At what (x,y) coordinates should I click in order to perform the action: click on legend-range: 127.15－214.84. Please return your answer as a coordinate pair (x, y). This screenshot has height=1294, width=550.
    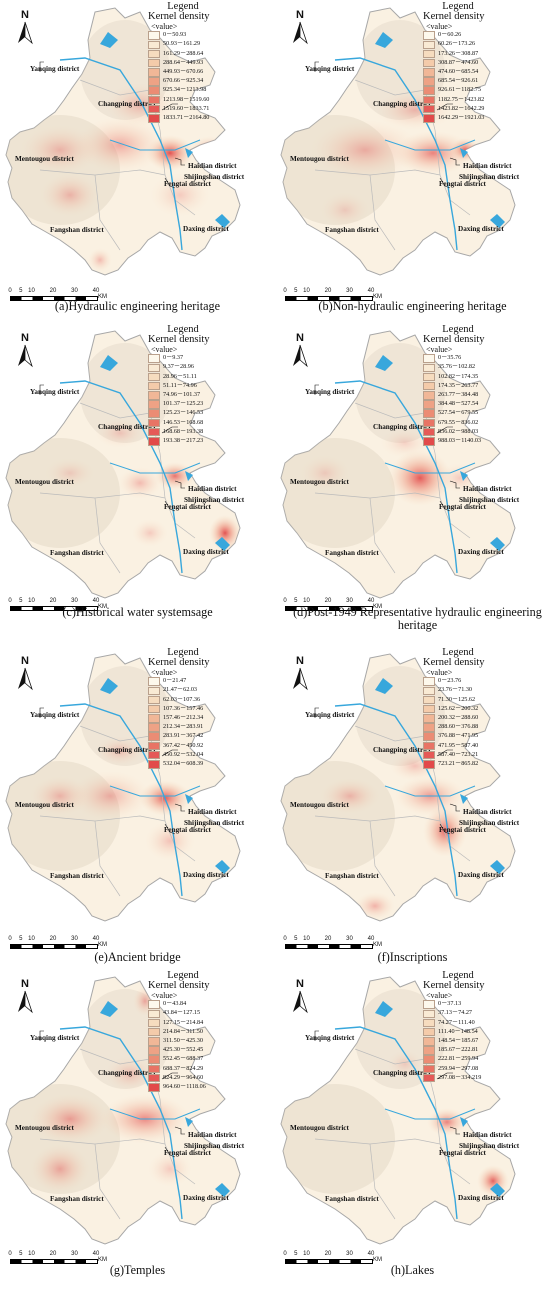
    Looking at the image, I should click on (183, 1022).